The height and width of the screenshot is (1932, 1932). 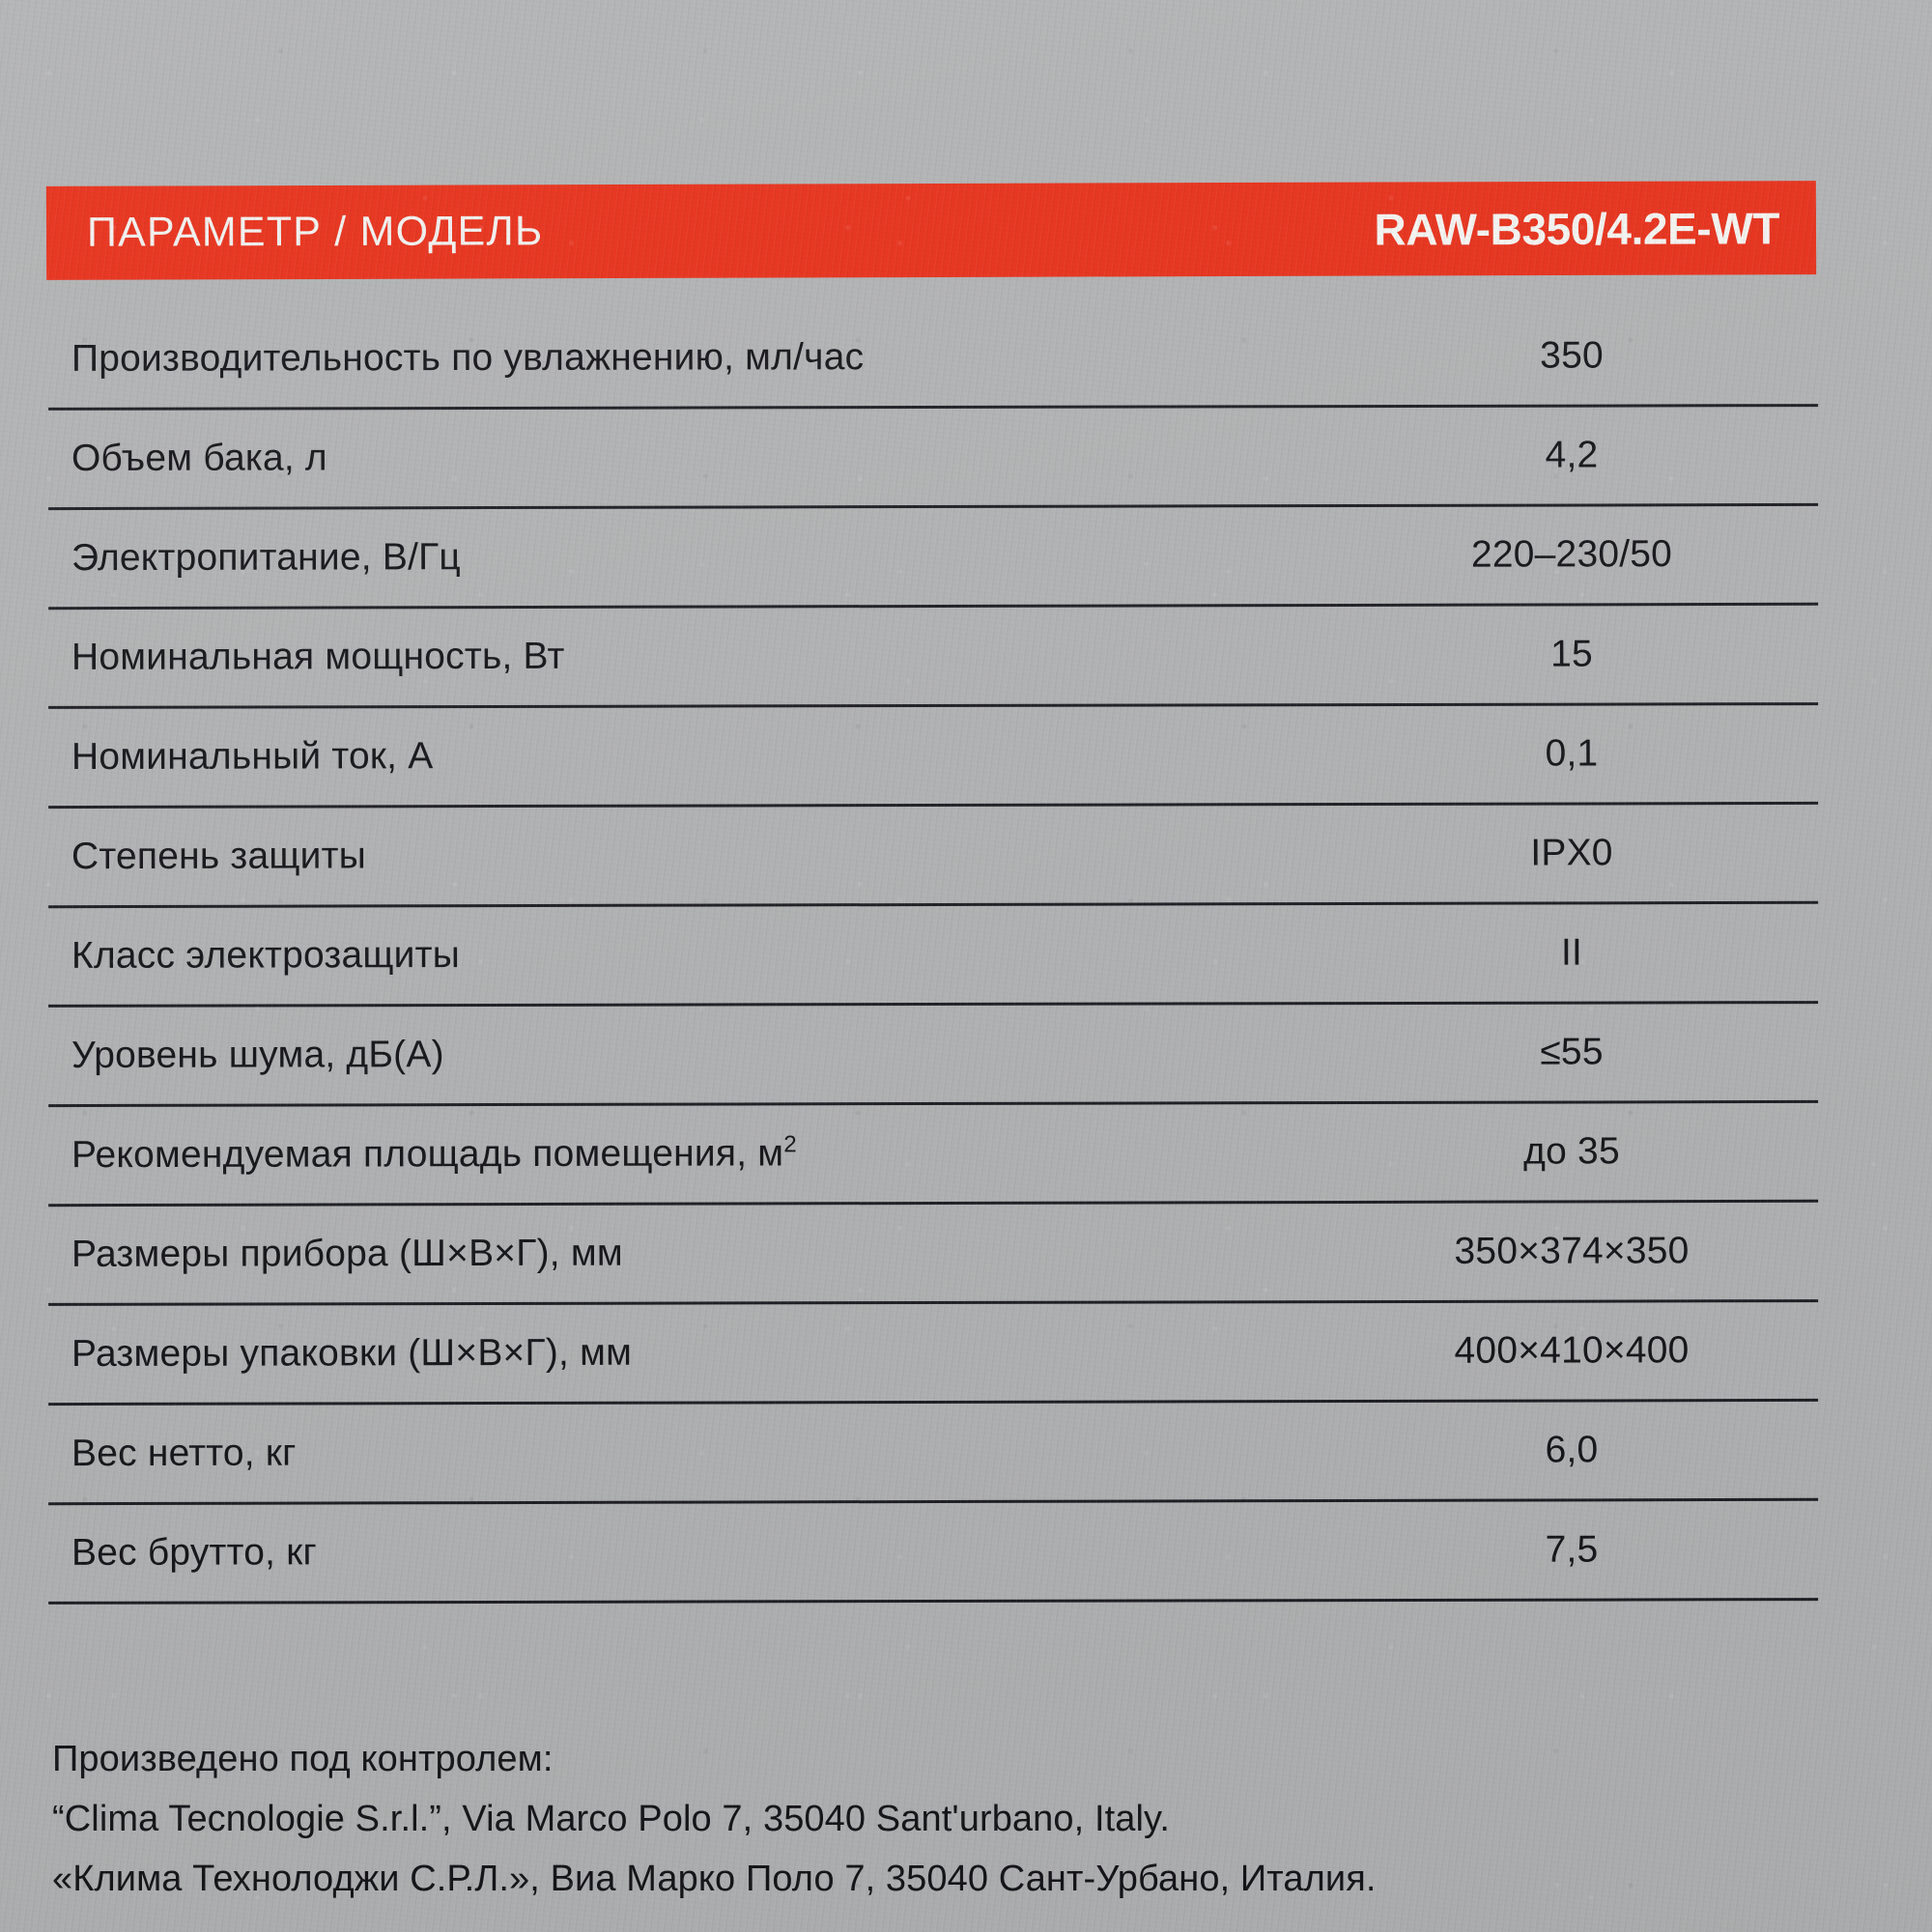 What do you see at coordinates (933, 1353) in the screenshot?
I see `table-row: Размеры упаковки (Ш×В×Г), мм 400×410×400` at bounding box center [933, 1353].